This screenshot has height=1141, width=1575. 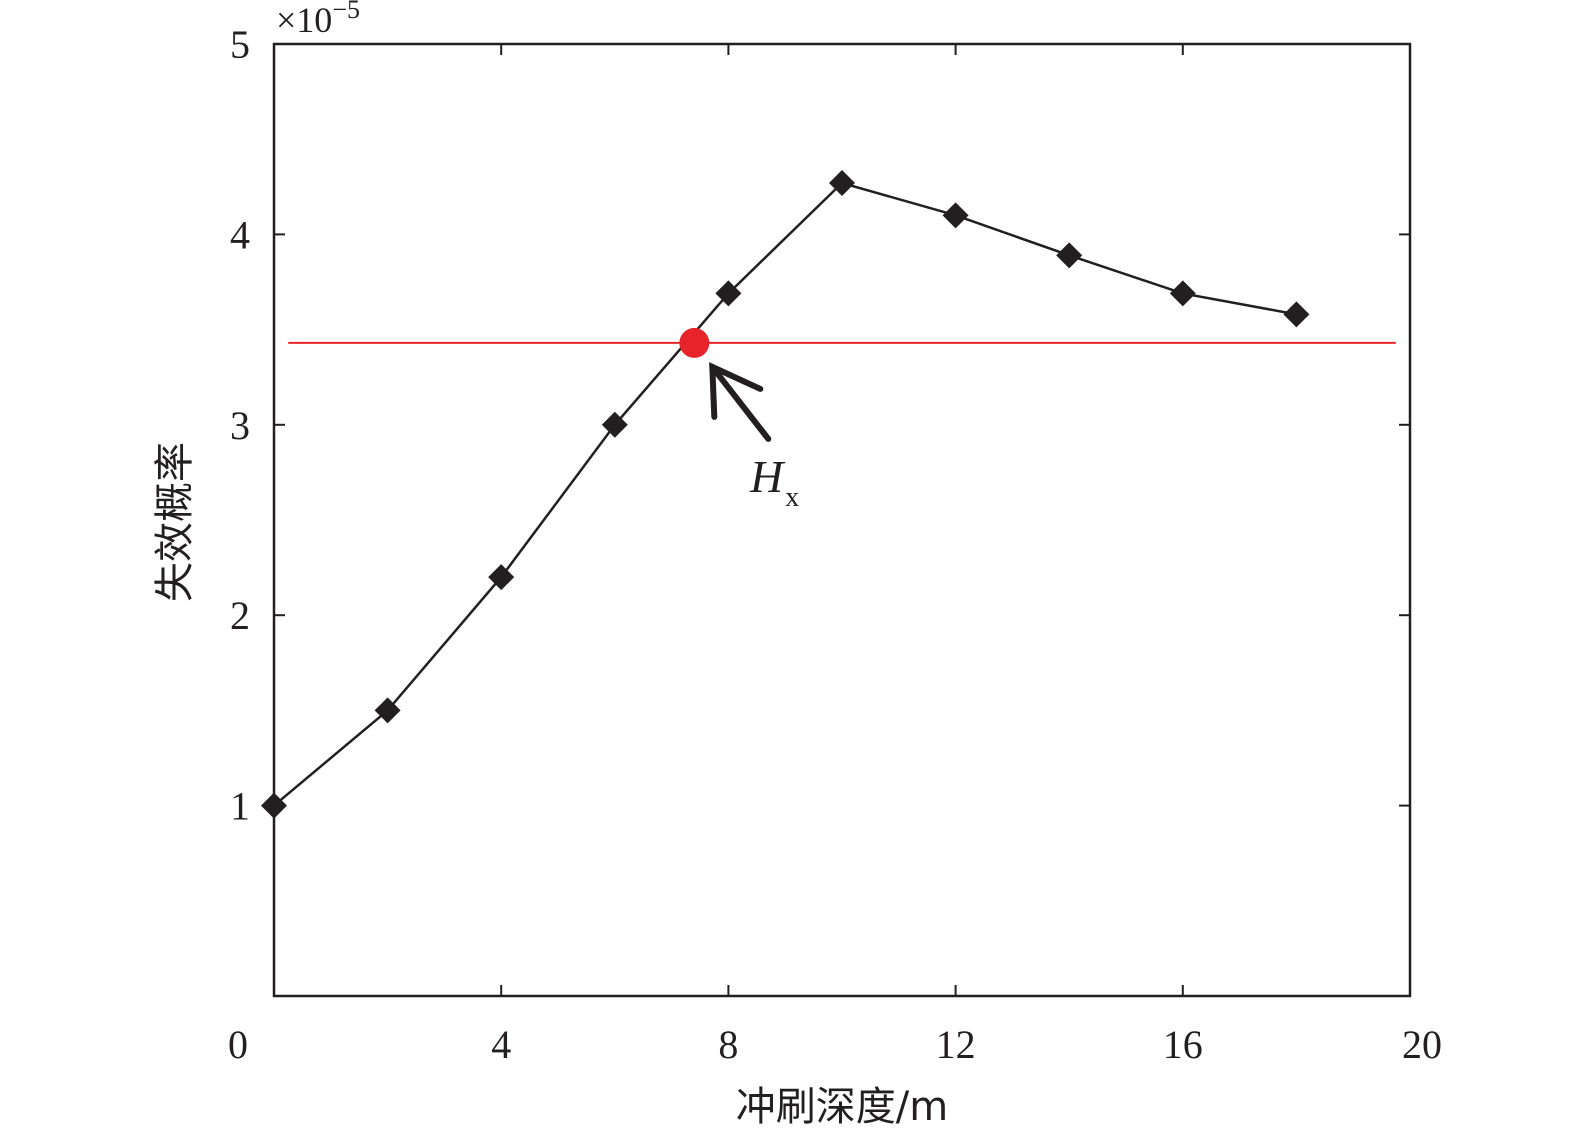 I want to click on x-tick-label: 20, so click(x=1422, y=1044).